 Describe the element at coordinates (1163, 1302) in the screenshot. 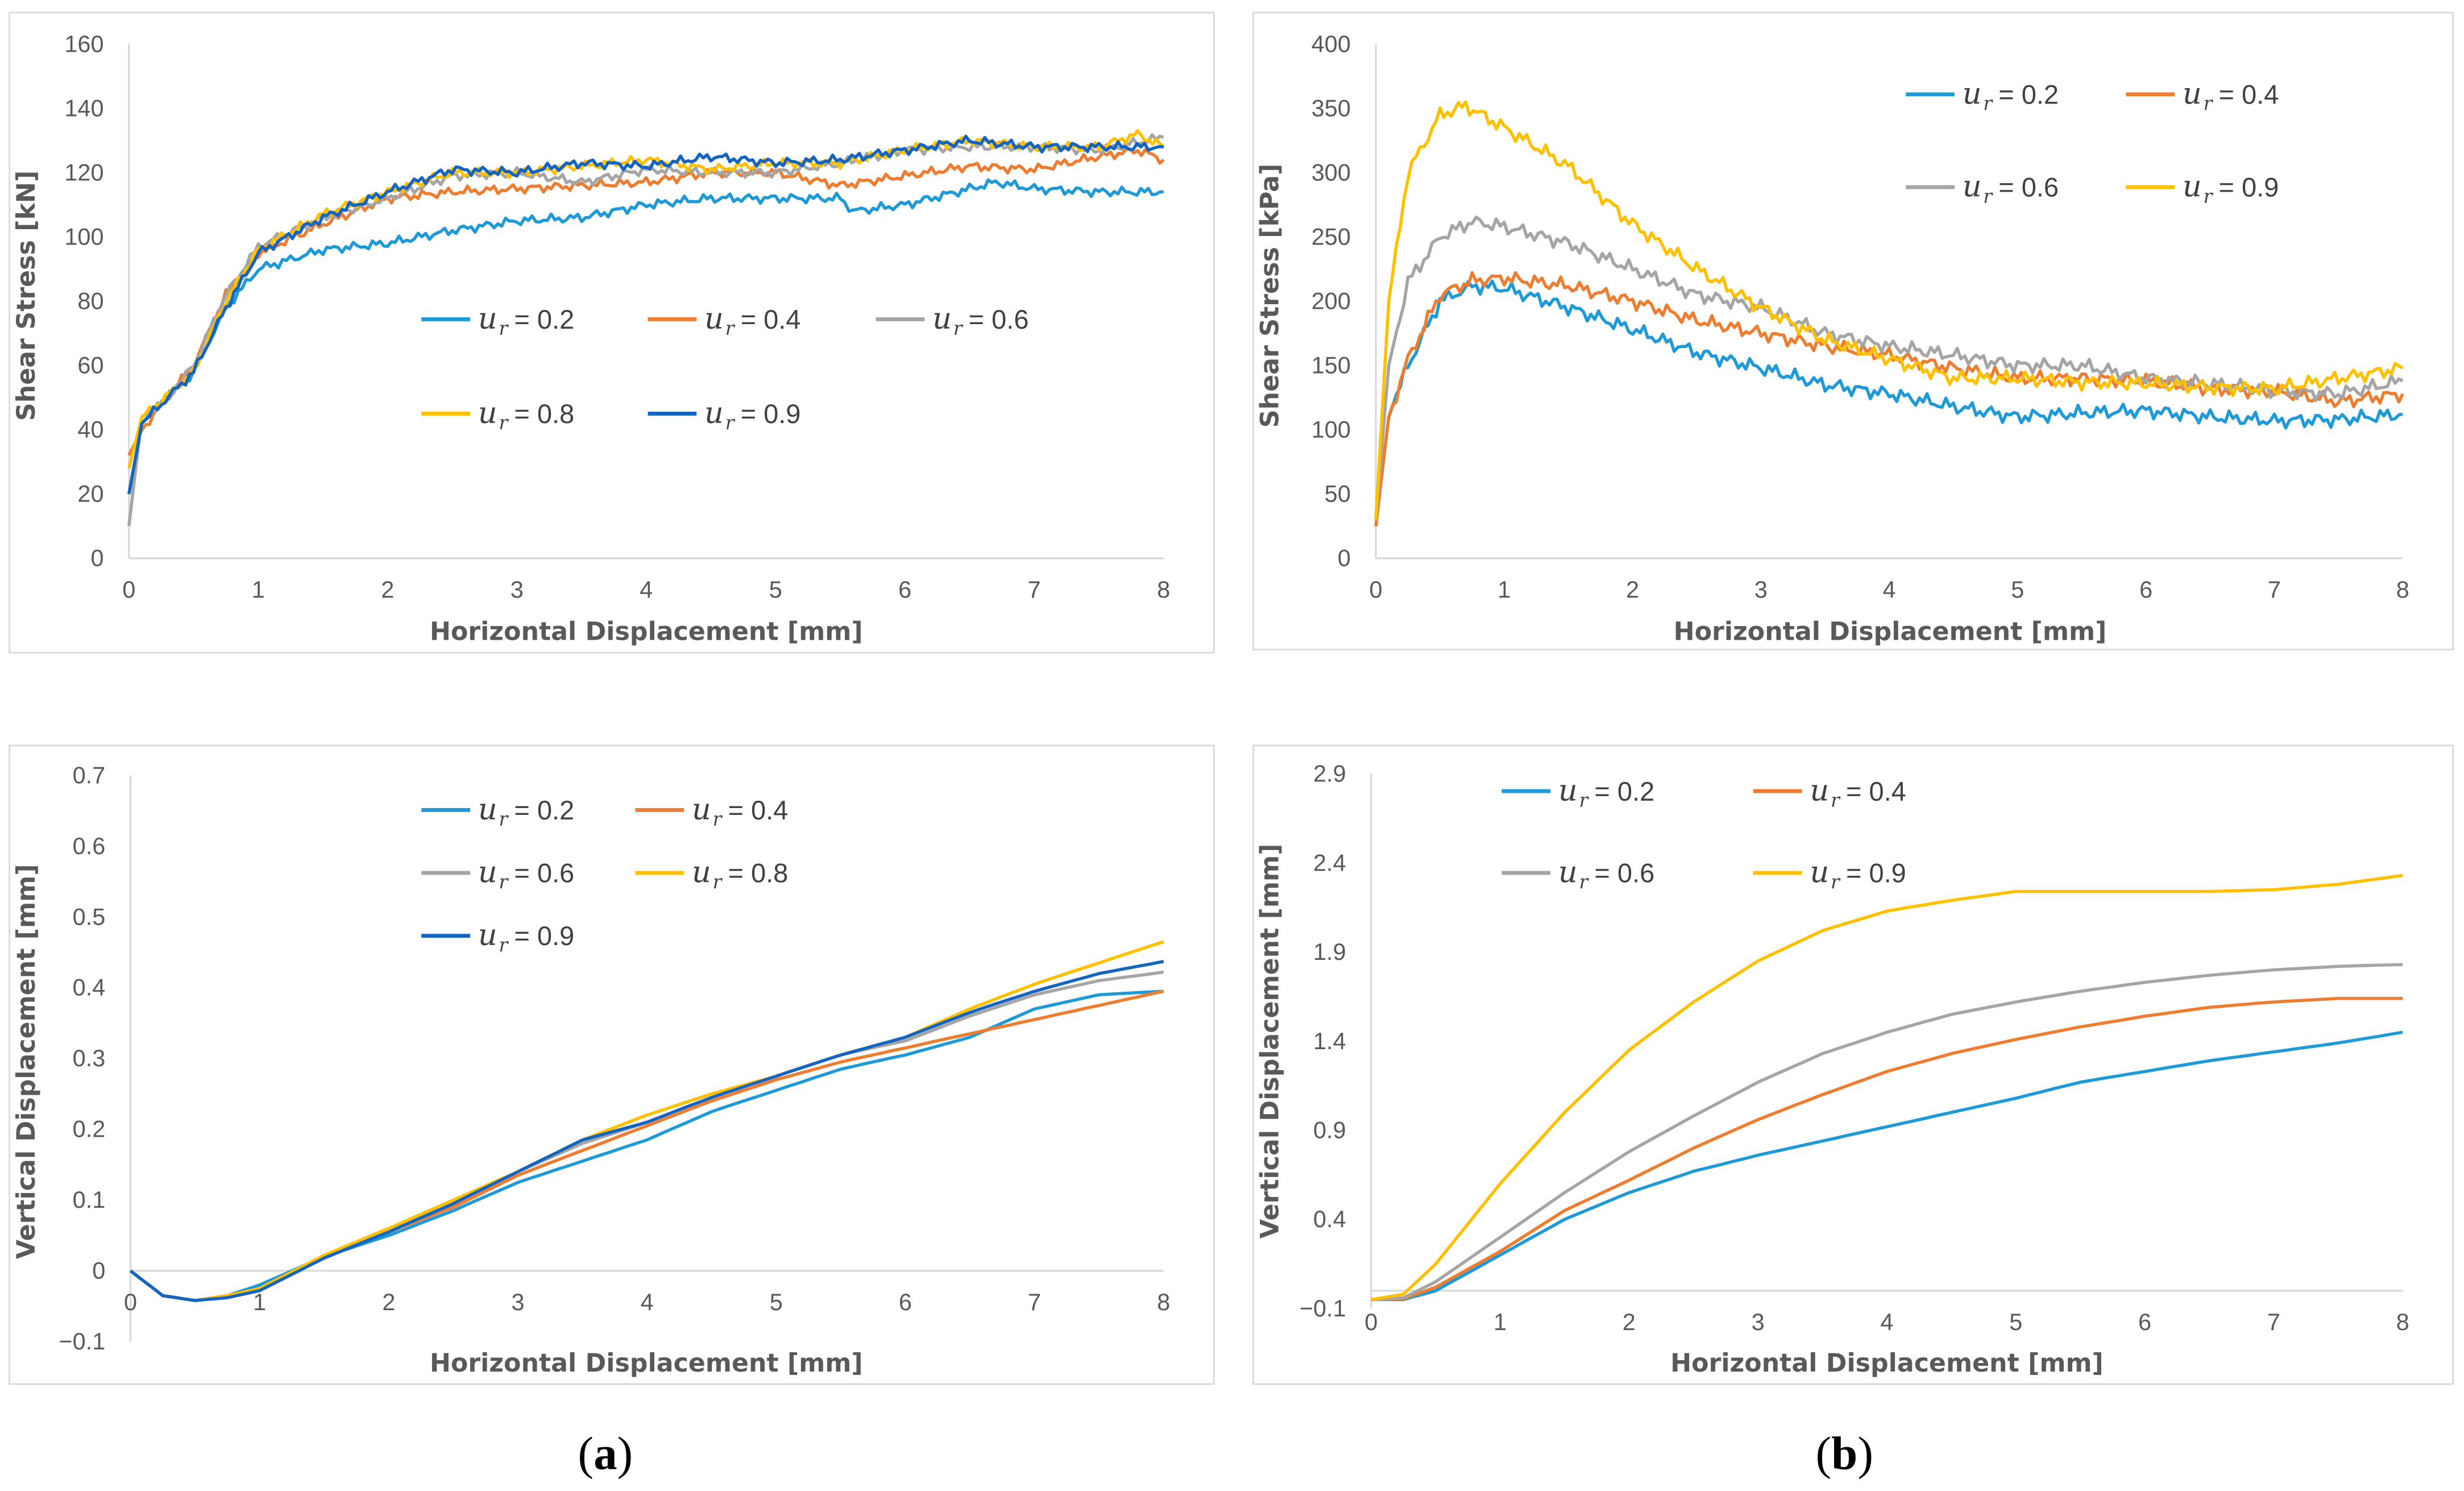

I see `x-tick-label: 8` at that location.